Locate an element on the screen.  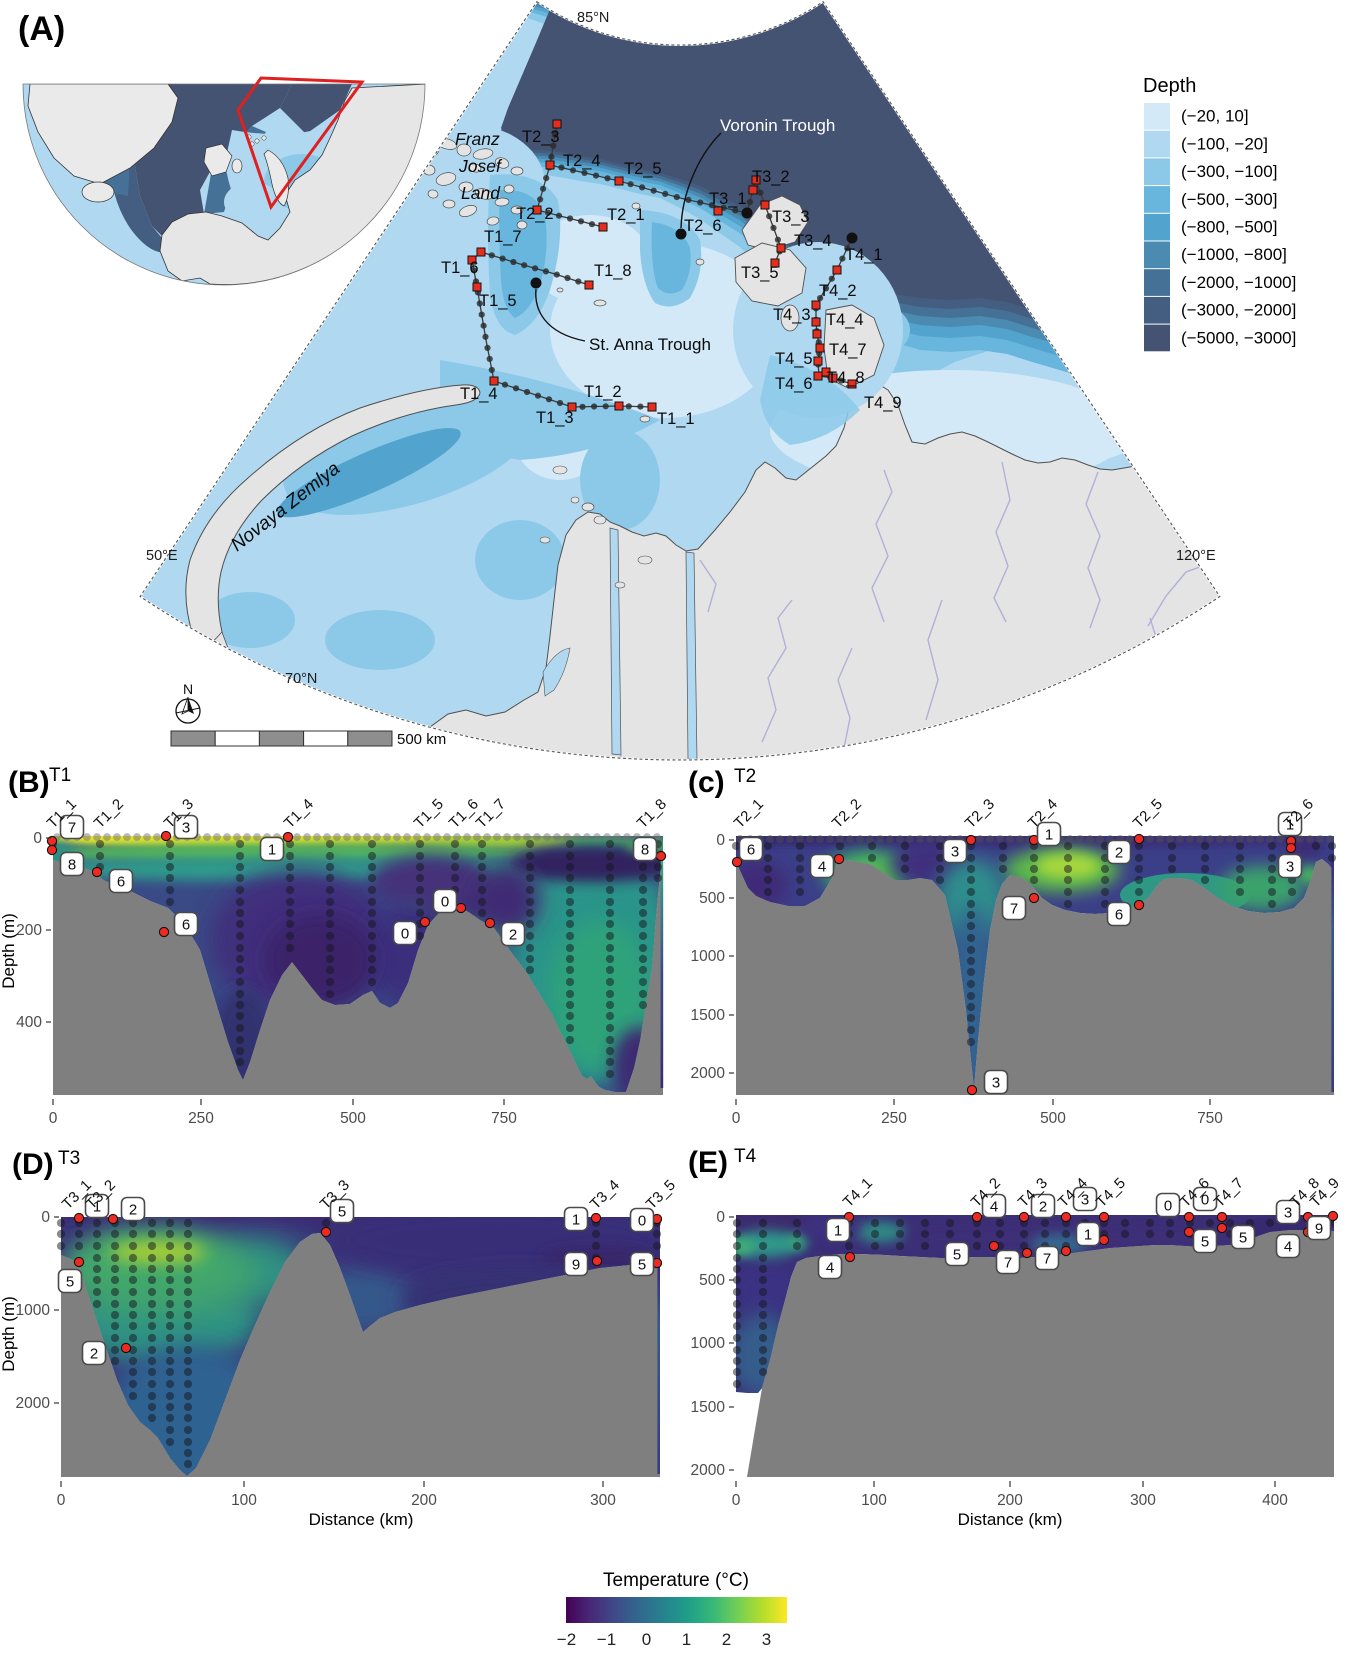
svg-text: T3_3 is located at coordinates (791, 217).